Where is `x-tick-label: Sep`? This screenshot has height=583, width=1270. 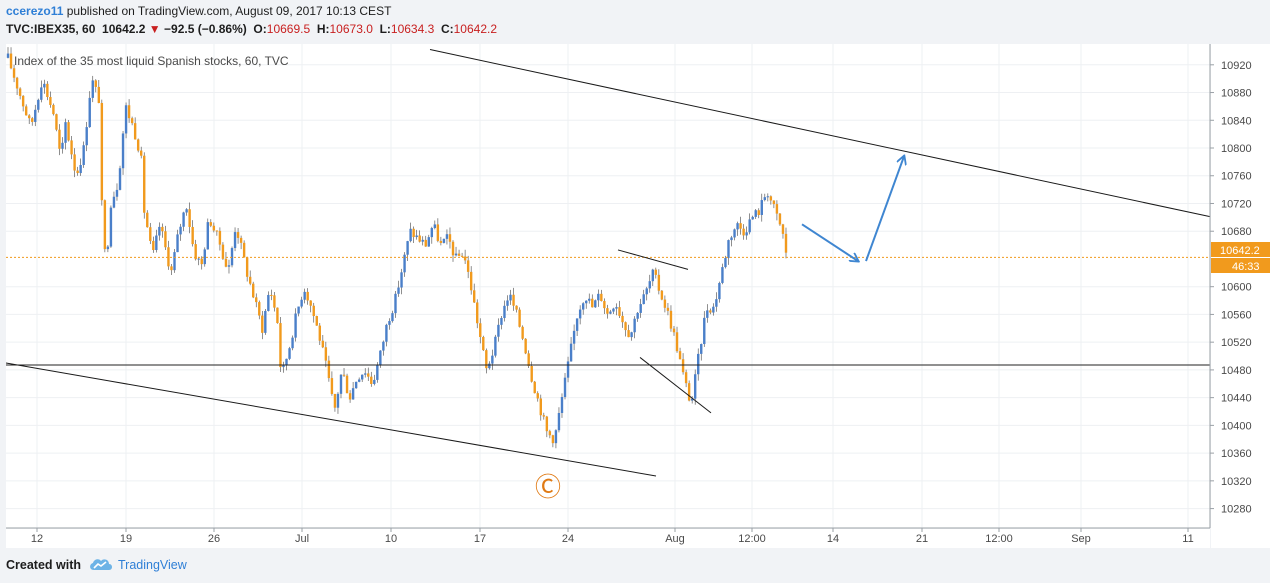
x-tick-label: Sep is located at coordinates (1081, 539).